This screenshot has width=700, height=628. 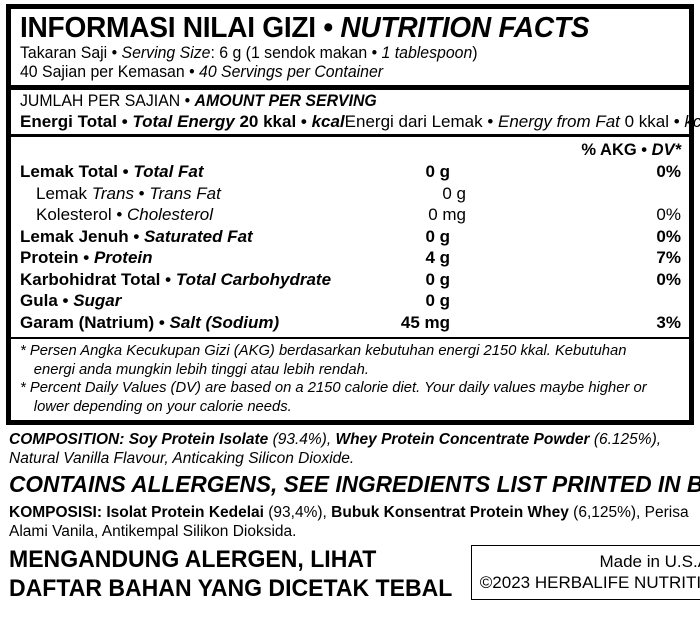 What do you see at coordinates (81, 214) in the screenshot?
I see `nutrient-name-id: Kolesterol •` at bounding box center [81, 214].